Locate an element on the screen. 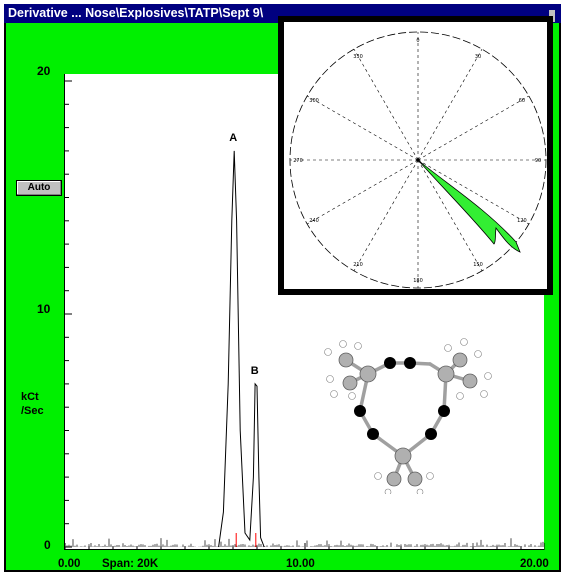 The image size is (565, 579). polar-angle-label: 60 is located at coordinates (522, 101).